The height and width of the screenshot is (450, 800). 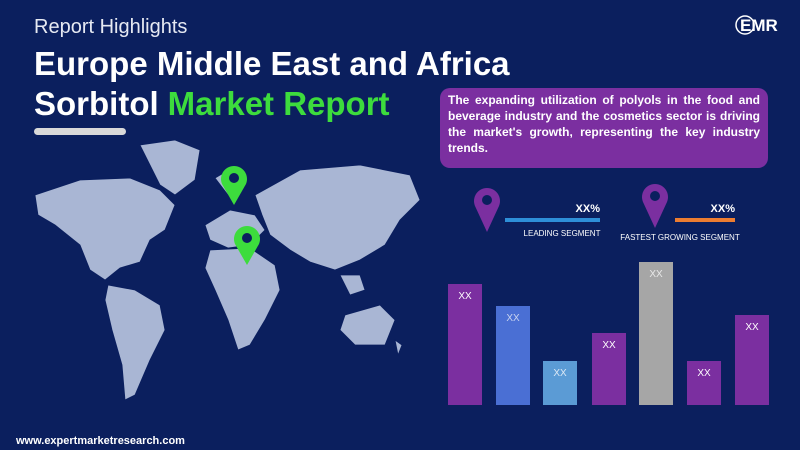 I want to click on segment-label: LEADING SEGMENT, so click(x=562, y=233).